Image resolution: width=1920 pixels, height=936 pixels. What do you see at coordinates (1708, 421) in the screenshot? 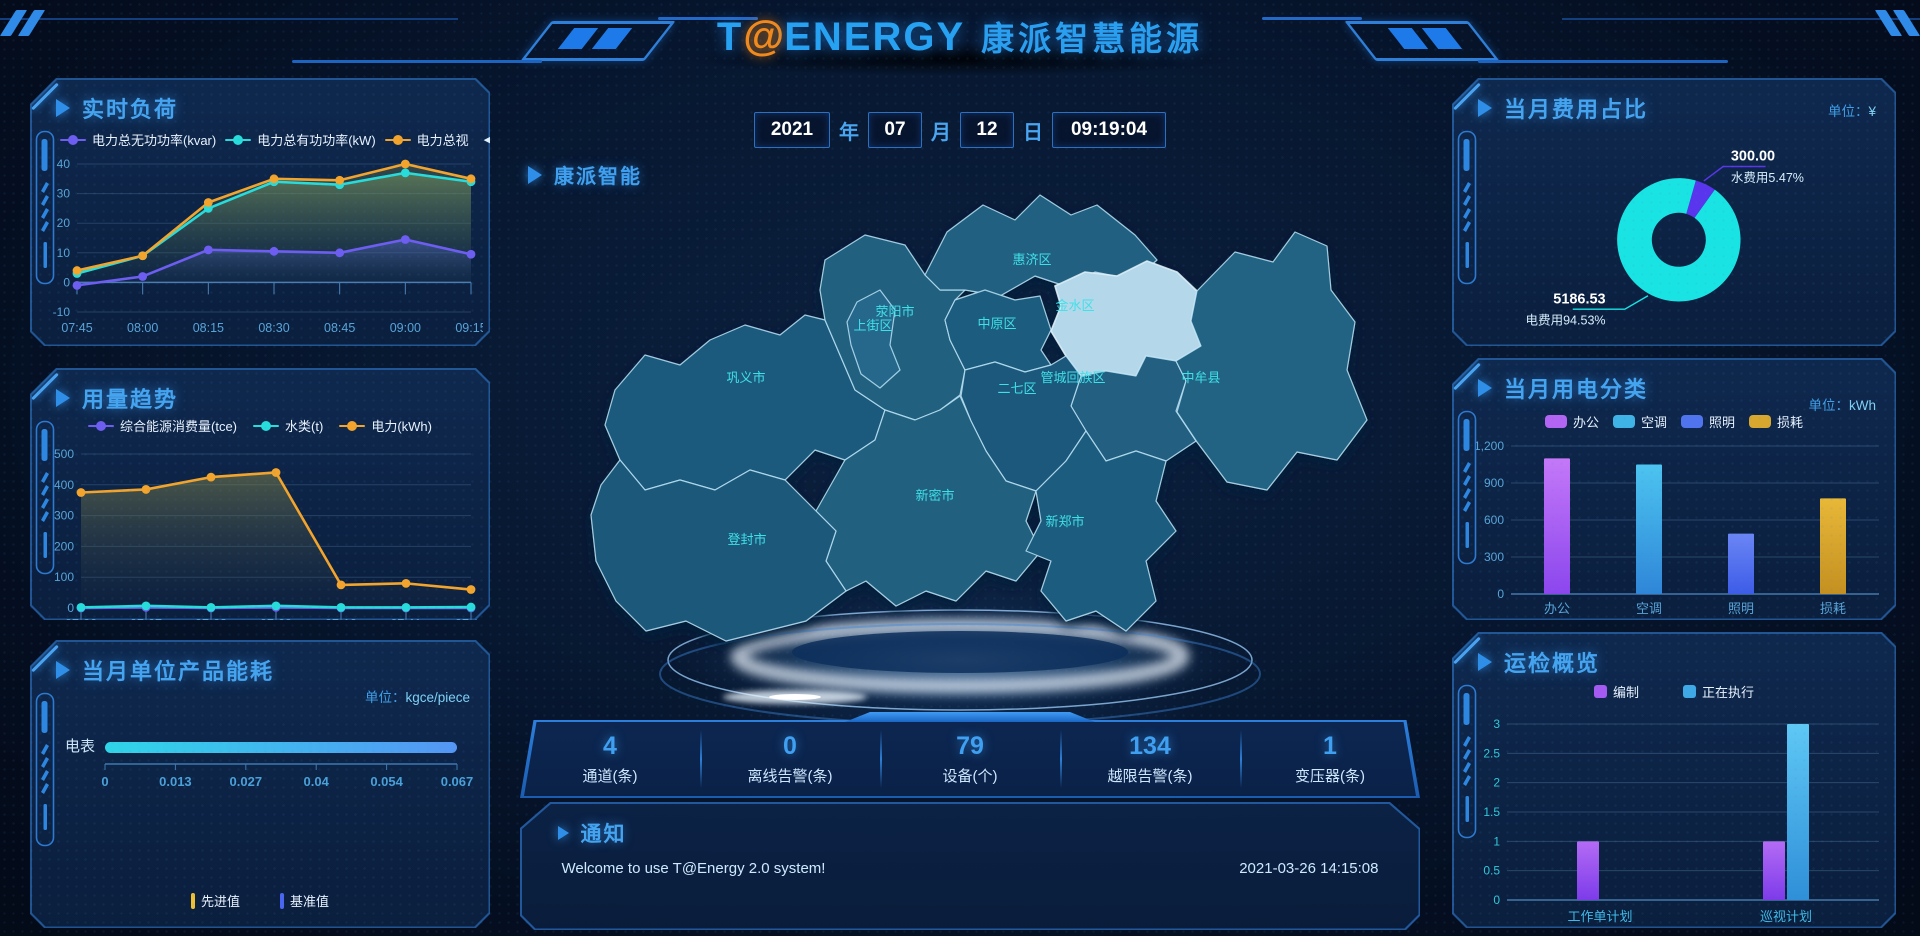
I see `legend-item: 照明` at bounding box center [1708, 421].